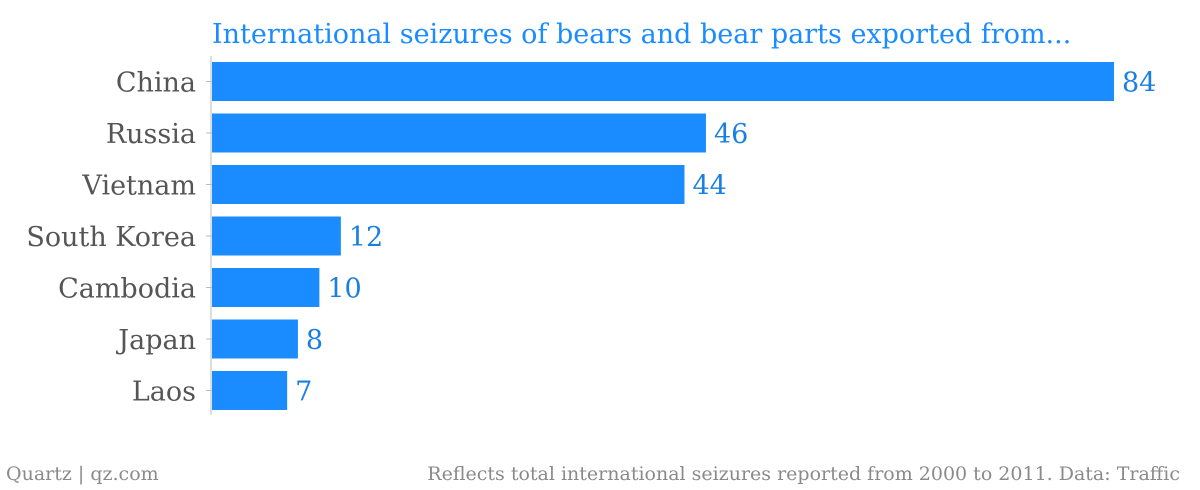 This screenshot has height=490, width=1200. What do you see at coordinates (127, 289) in the screenshot?
I see `category-label-cambodia: Cambodia` at bounding box center [127, 289].